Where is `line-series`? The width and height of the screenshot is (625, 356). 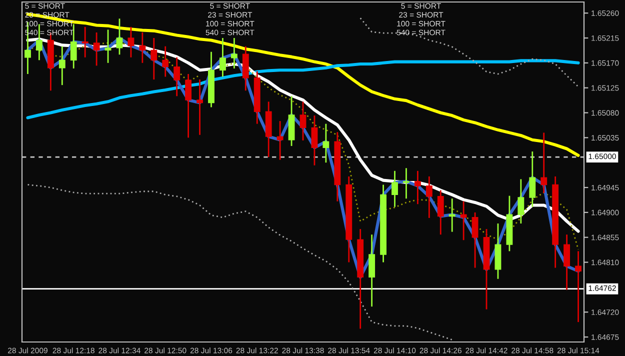
line-series is located at coordinates (469, 52).